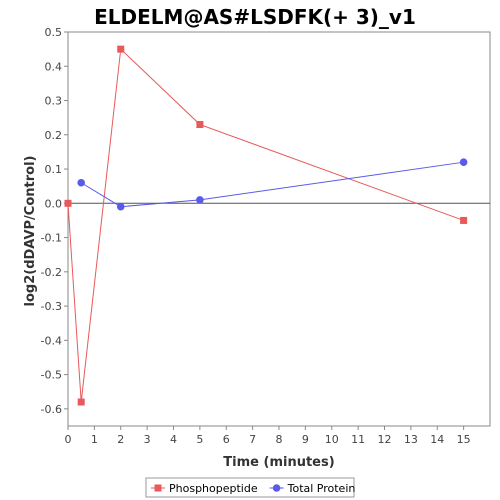 The height and width of the screenshot is (500, 500). Describe the element at coordinates (199, 439) in the screenshot. I see `x-tick-label: 5` at that location.